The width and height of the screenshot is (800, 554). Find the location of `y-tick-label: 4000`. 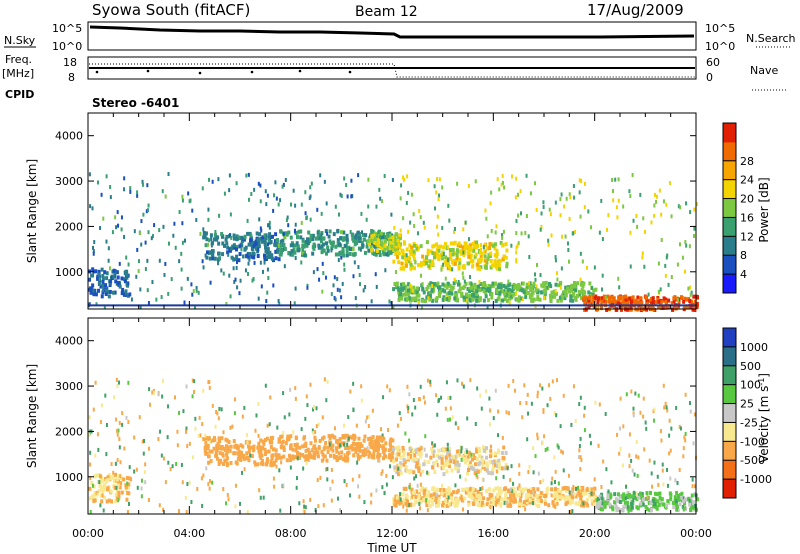

y-tick-label: 4000 is located at coordinates (69, 136).